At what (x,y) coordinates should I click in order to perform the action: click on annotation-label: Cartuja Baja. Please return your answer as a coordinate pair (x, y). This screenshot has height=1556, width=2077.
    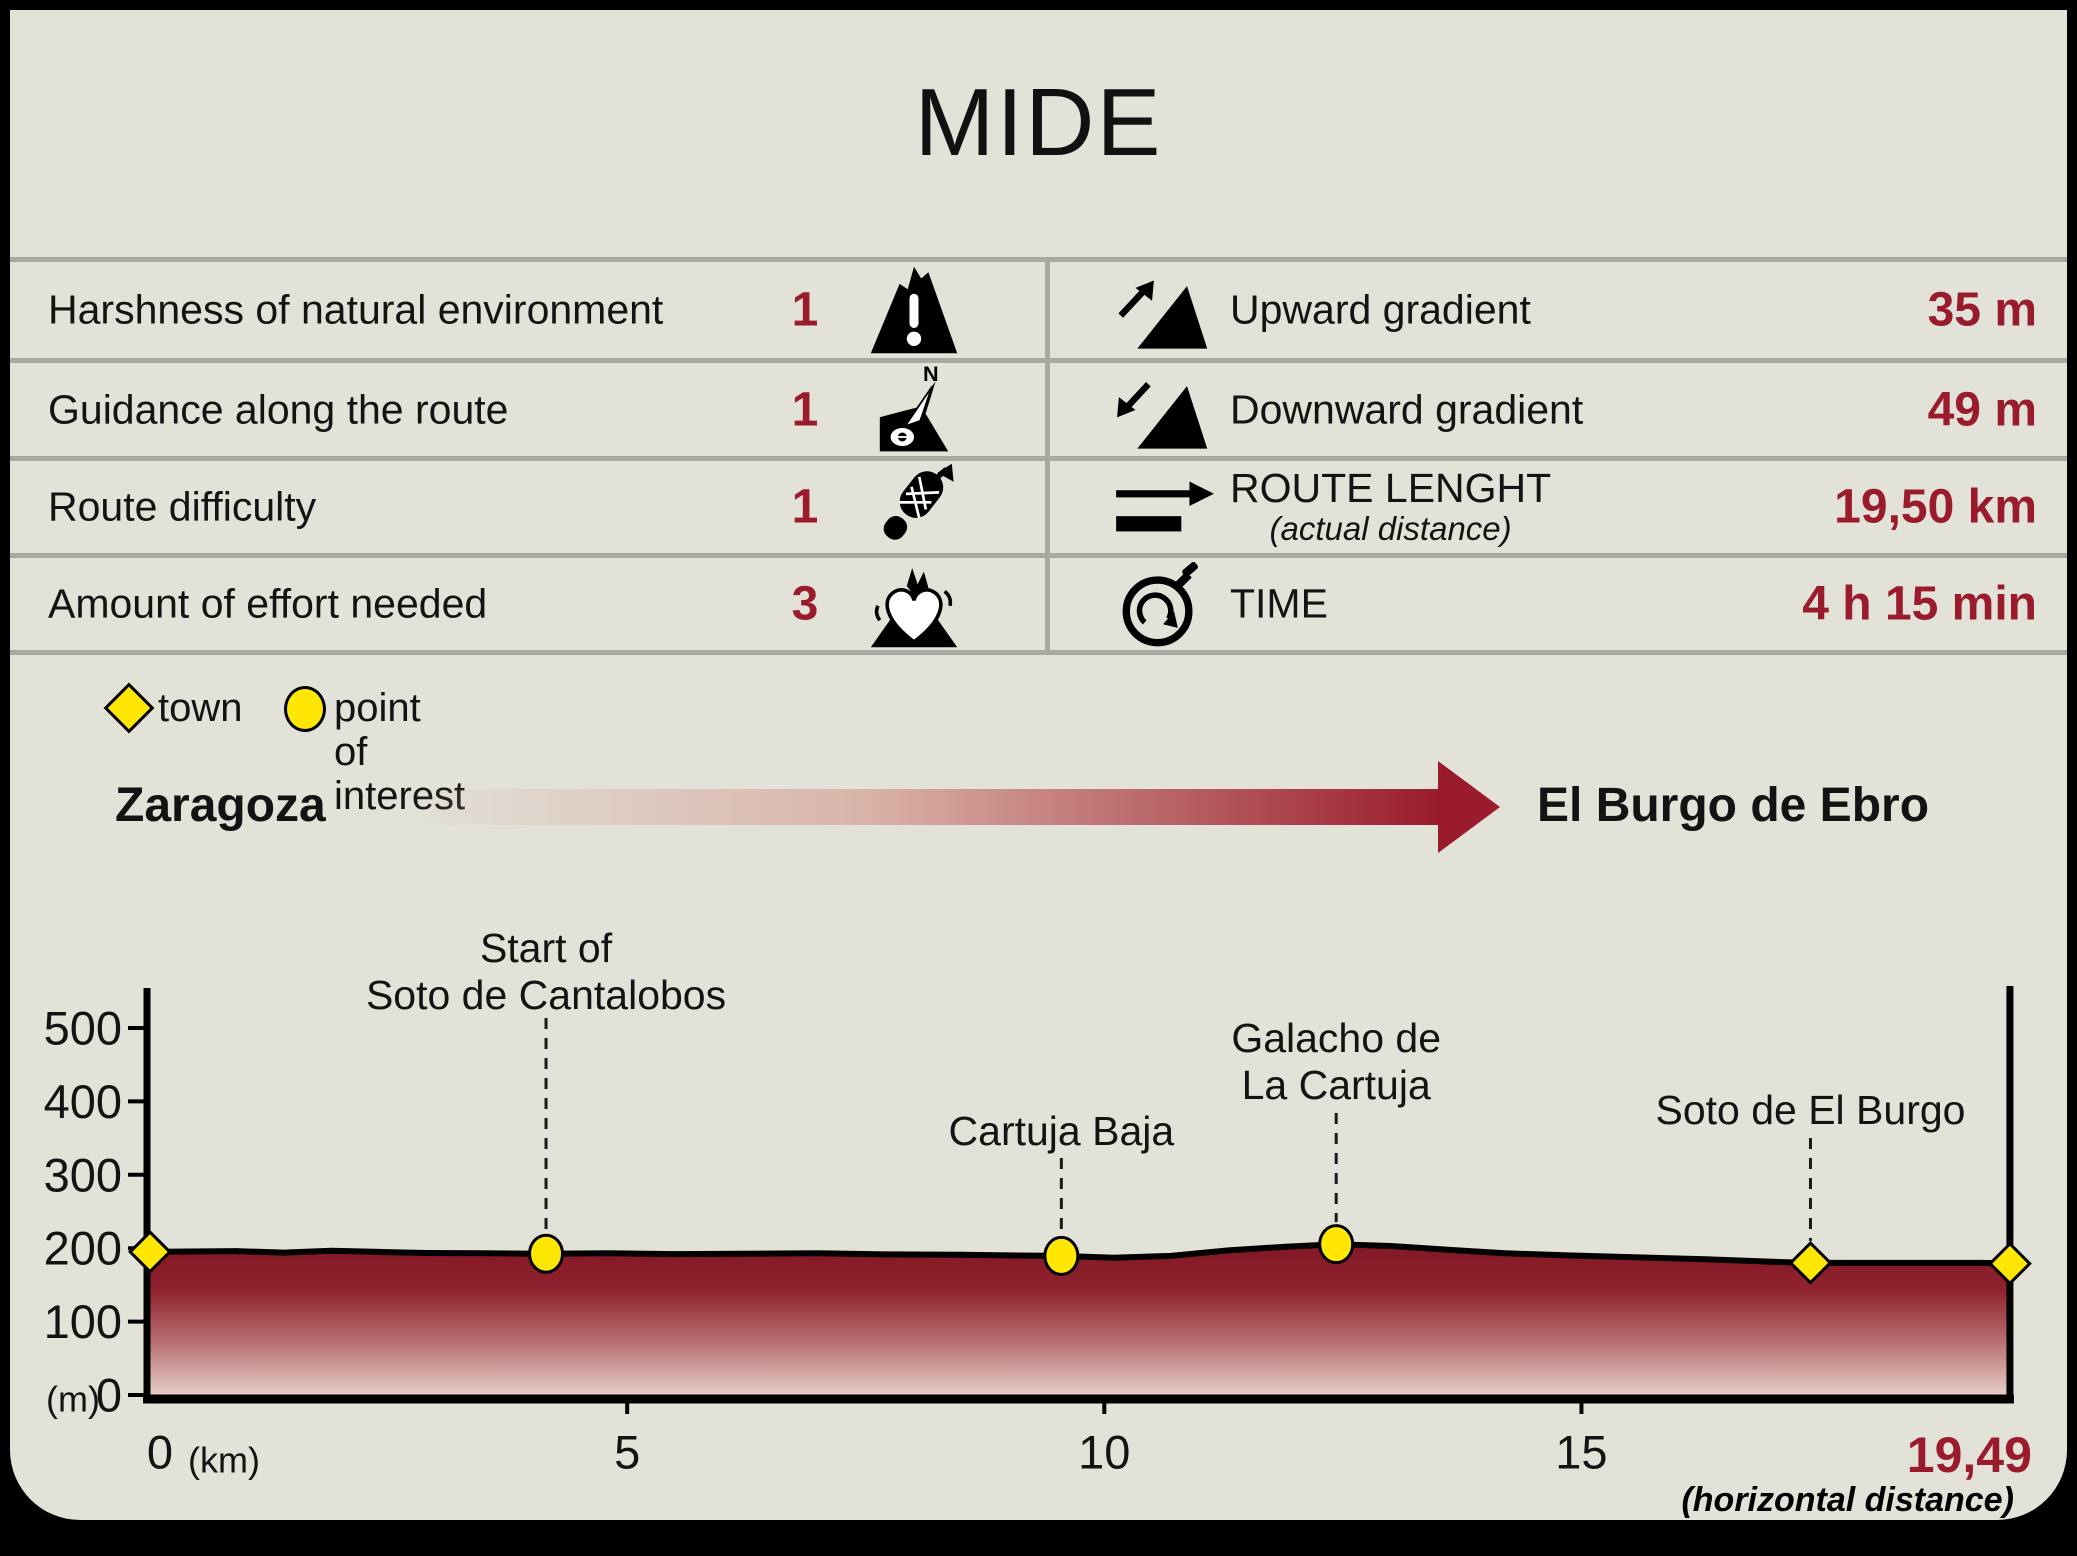
    Looking at the image, I should click on (1062, 1131).